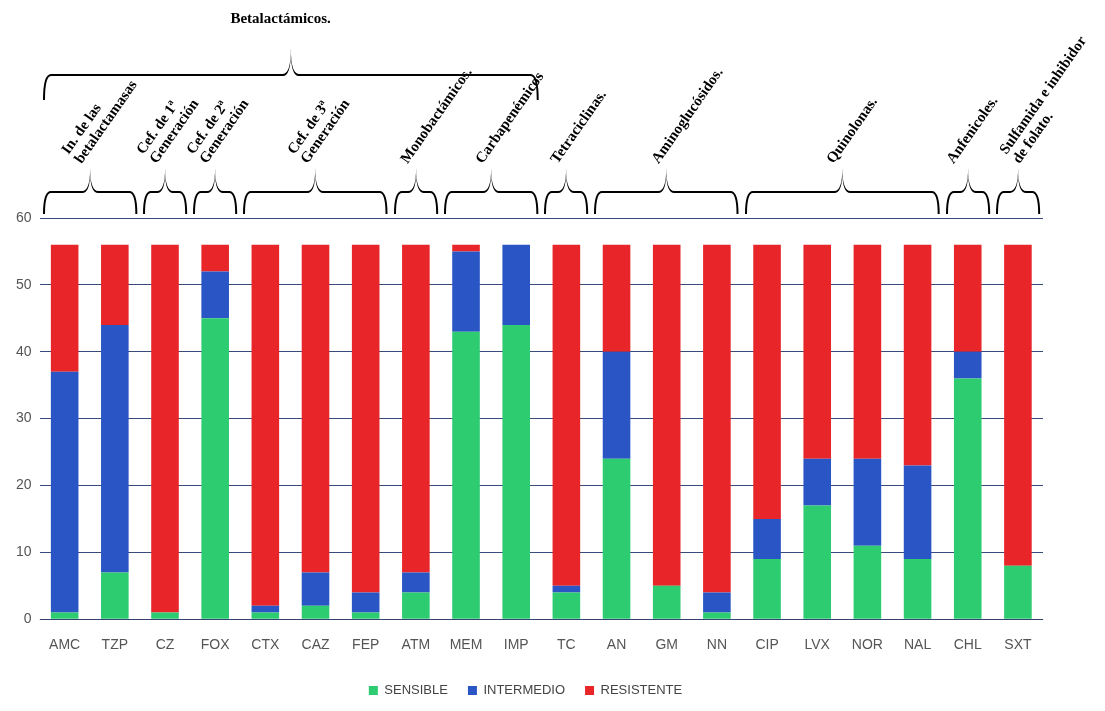  I want to click on x-tick-label: CZ, so click(165, 644).